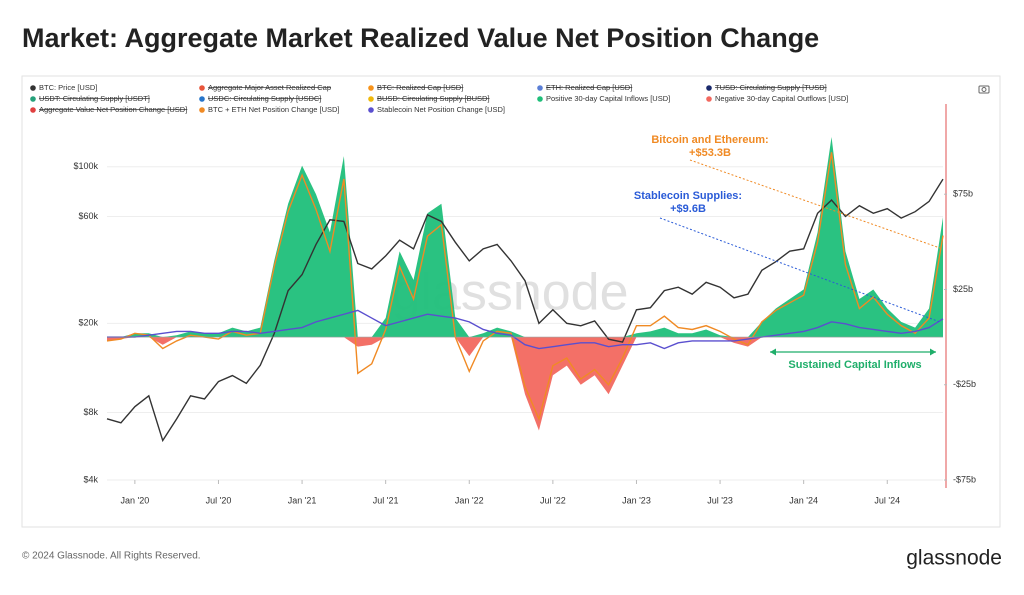  Describe the element at coordinates (88, 216) in the screenshot. I see `y-tick-label: $60k` at that location.